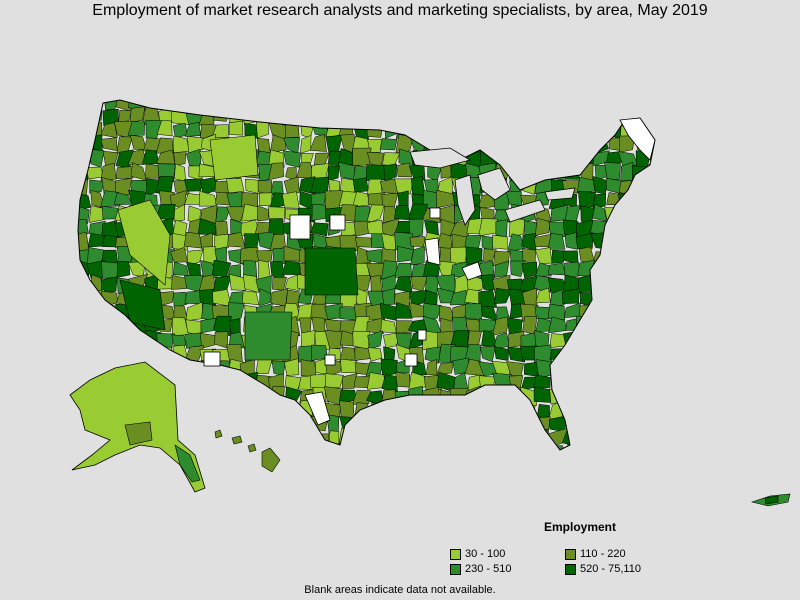 The width and height of the screenshot is (800, 600). Describe the element at coordinates (488, 569) in the screenshot. I see `legend-label: 230 - 510` at that location.